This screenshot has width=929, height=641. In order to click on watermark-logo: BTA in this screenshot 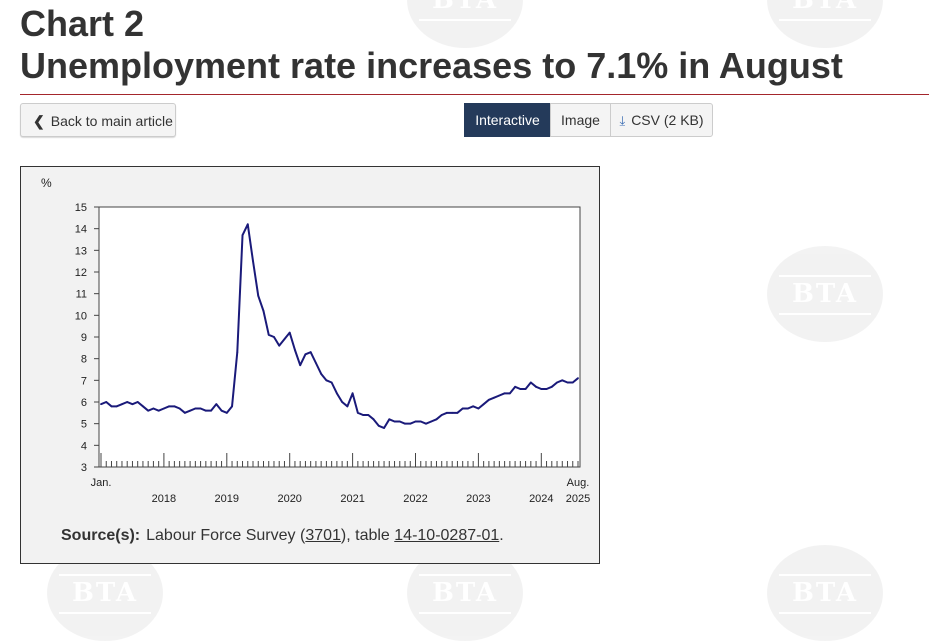, I will do `click(825, 294)`.